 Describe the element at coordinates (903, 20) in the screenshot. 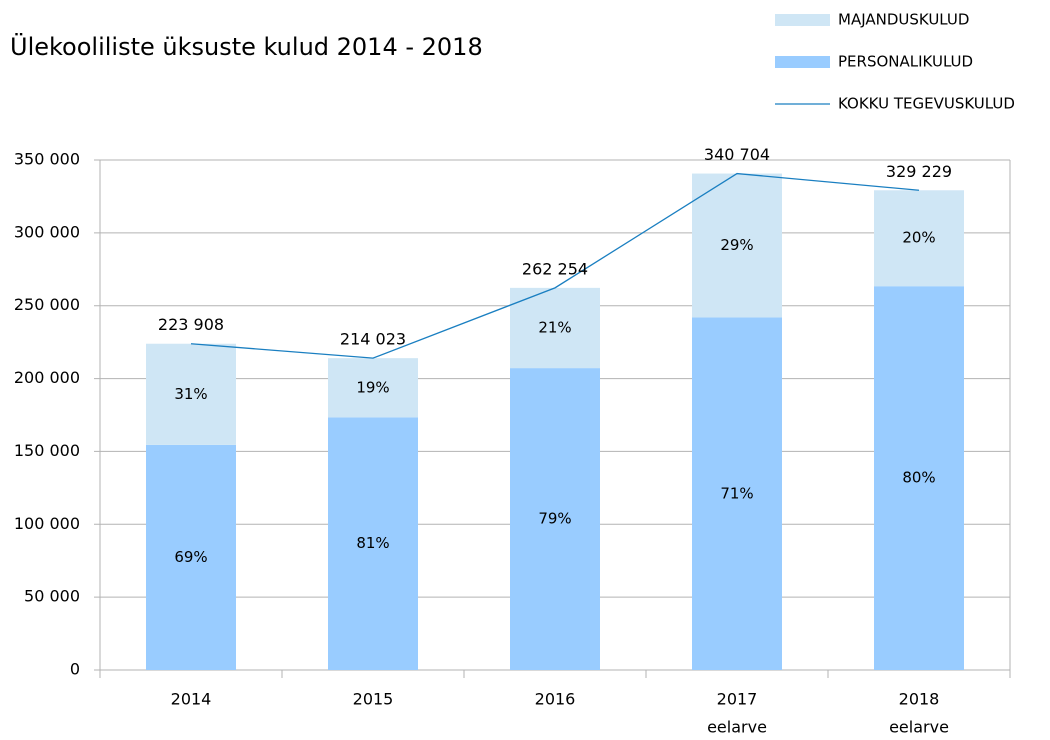

I see `legend-label: MAJANDUSKULUD` at that location.